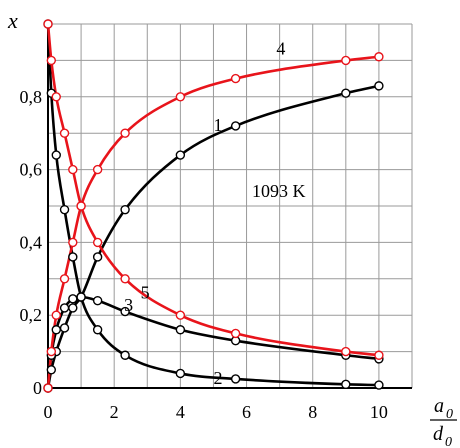 This screenshot has height=448, width=460. I want to click on series-label-3: 3, so click(128, 305).